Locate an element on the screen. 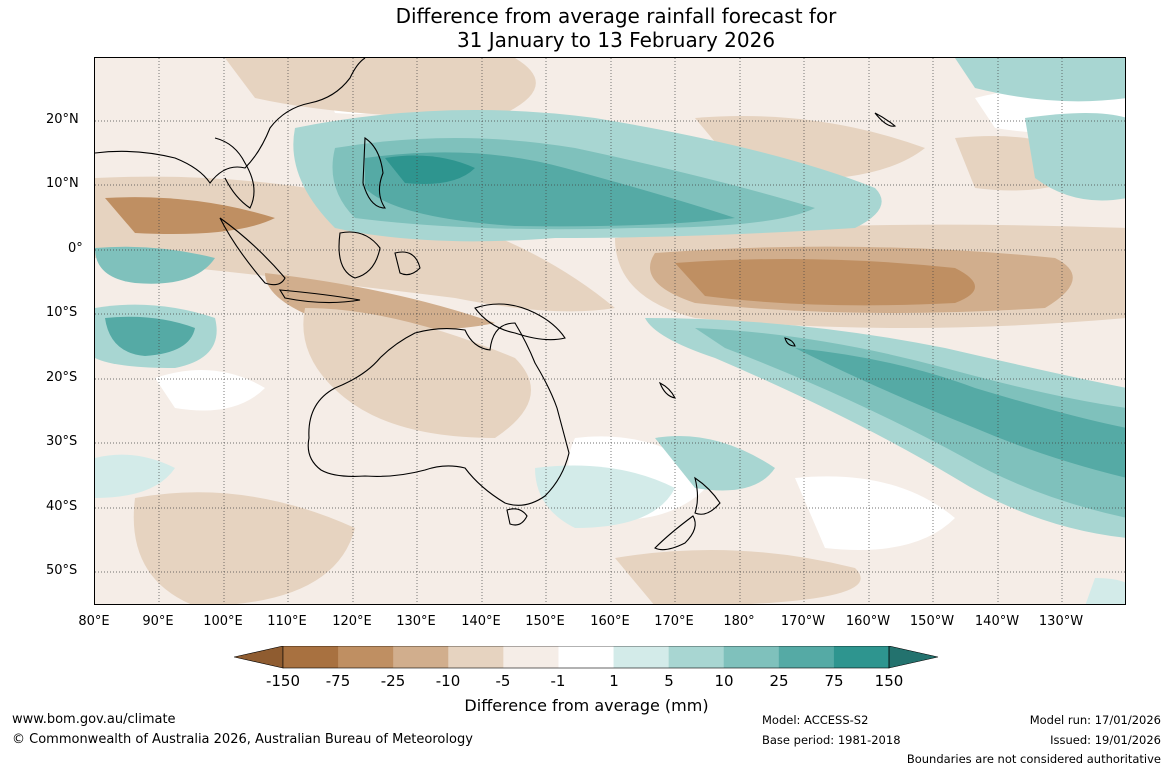 Image resolution: width=1173 pixels, height=770 pixels. south-island-nz is located at coordinates (675, 533).